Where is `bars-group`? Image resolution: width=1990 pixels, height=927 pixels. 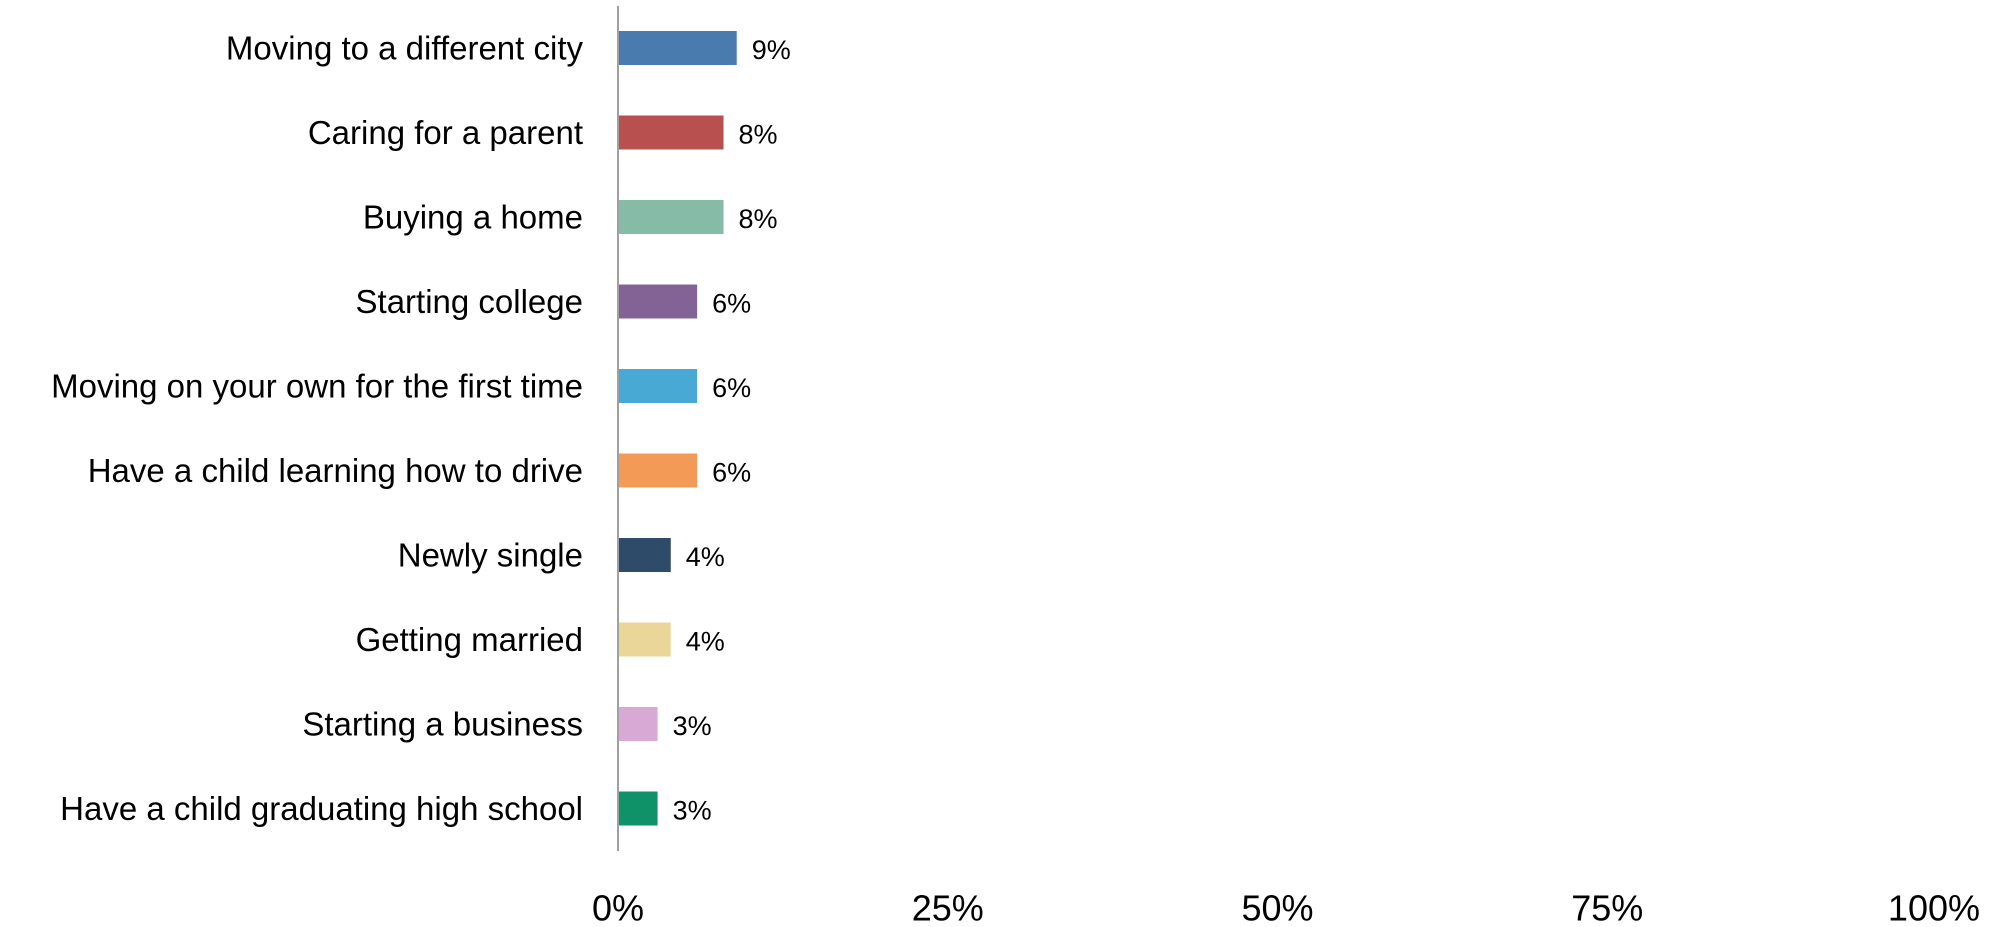 bars-group is located at coordinates (678, 428).